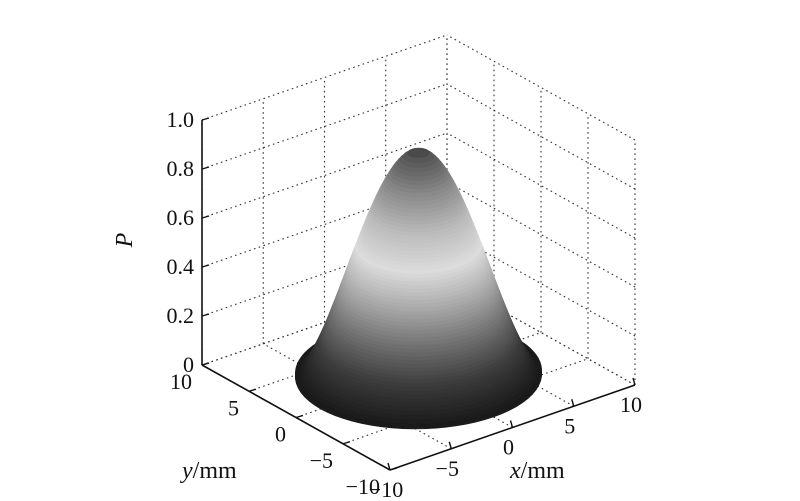  Describe the element at coordinates (386, 489) in the screenshot. I see `x-tick-label: −10` at that location.